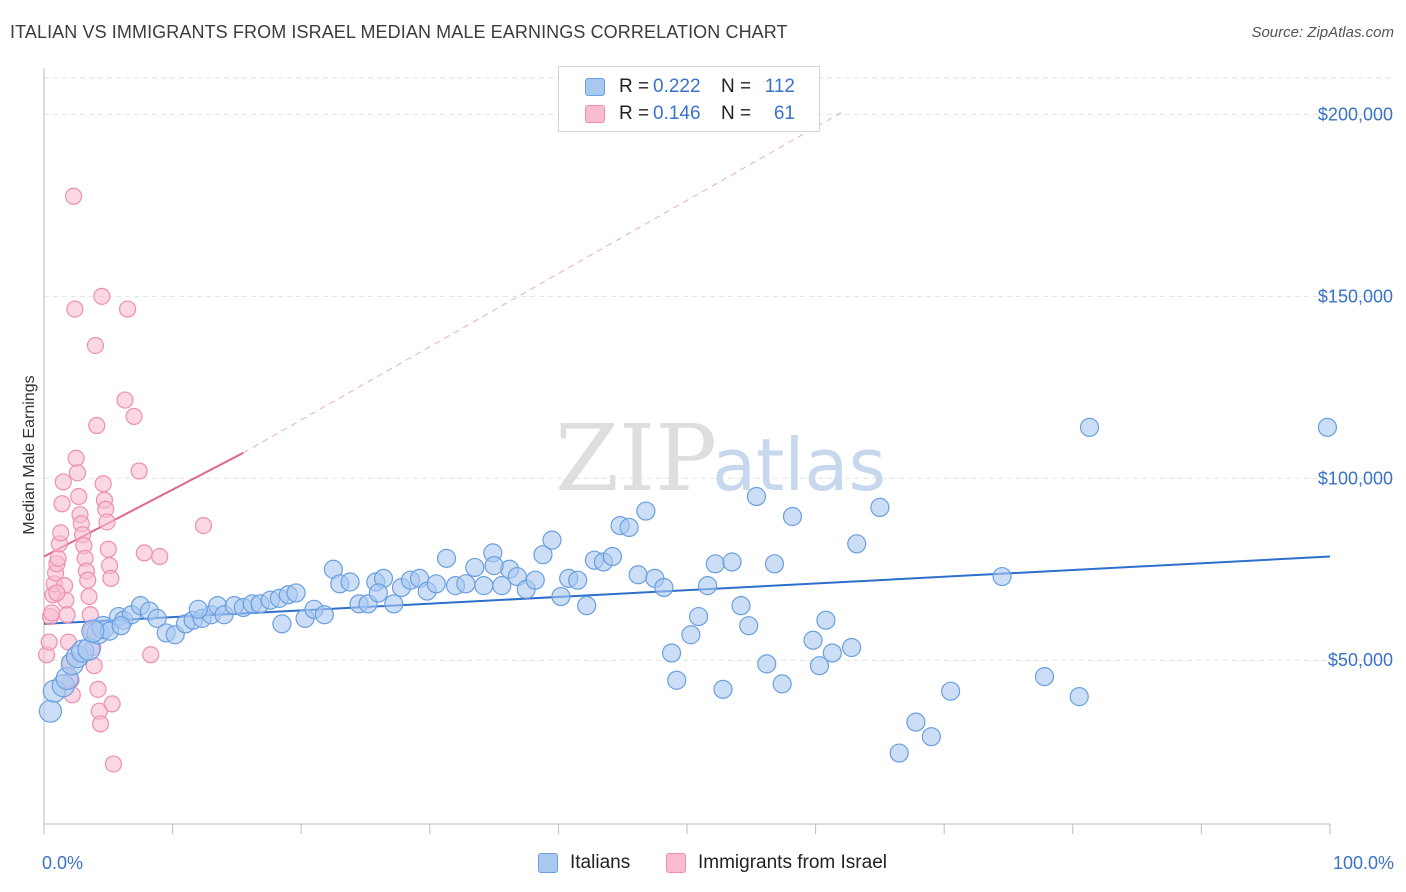  Describe the element at coordinates (776, 863) in the screenshot. I see `legend-item-israel: Immigrants from Israel` at that location.